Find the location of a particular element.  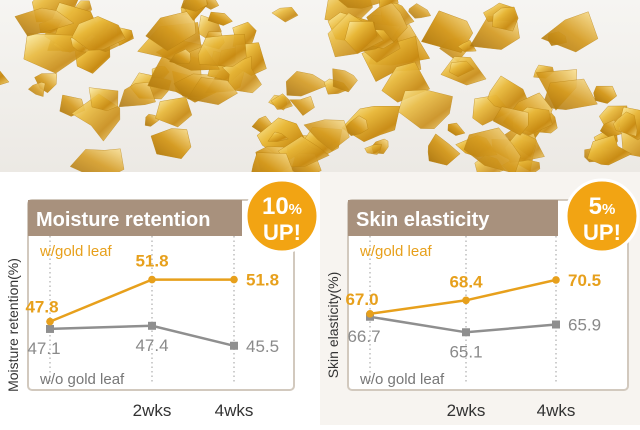

data-label-without-gold: 47.4 is located at coordinates (151, 345).